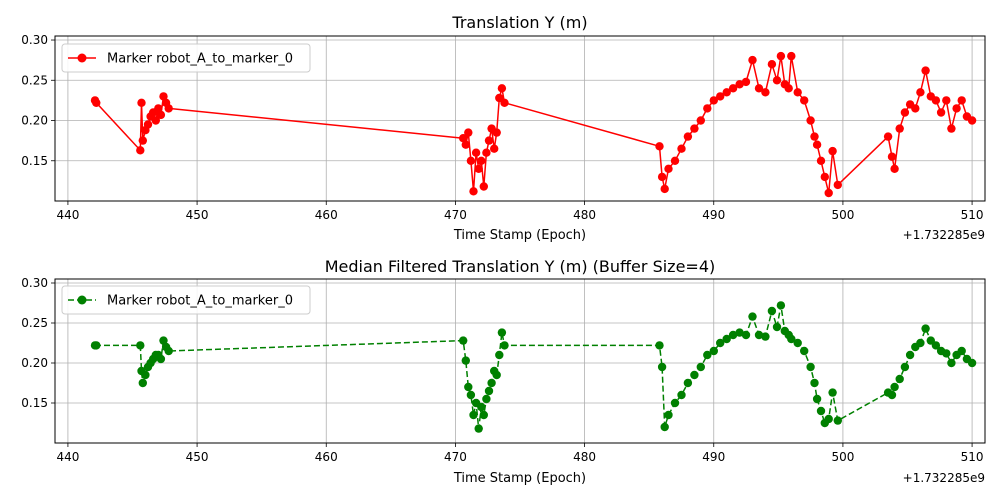 Image resolution: width=1000 pixels, height=500 pixels. What do you see at coordinates (326, 457) in the screenshot?
I see `bottom-chart-x-tick-label: 460` at bounding box center [326, 457].